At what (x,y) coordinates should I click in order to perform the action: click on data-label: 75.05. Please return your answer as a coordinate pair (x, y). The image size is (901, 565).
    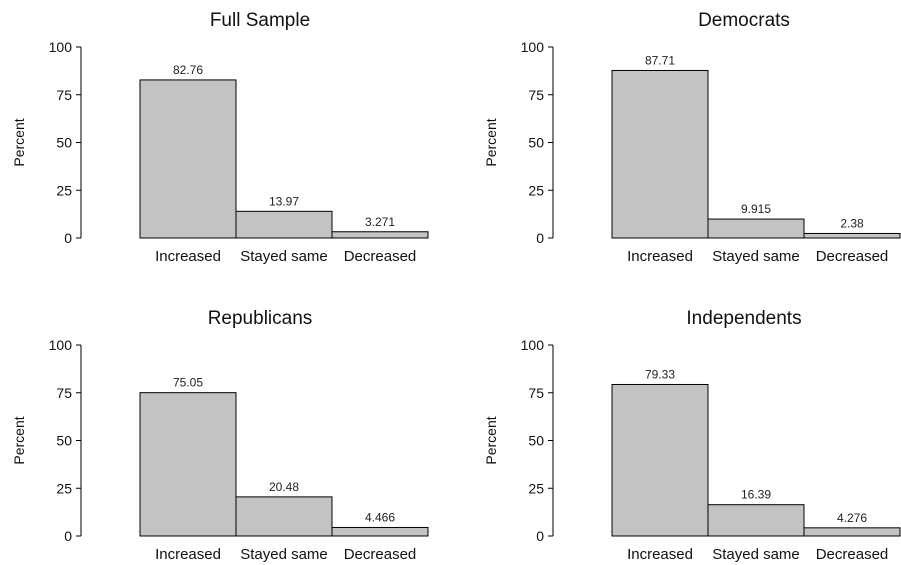
    Looking at the image, I should click on (188, 383).